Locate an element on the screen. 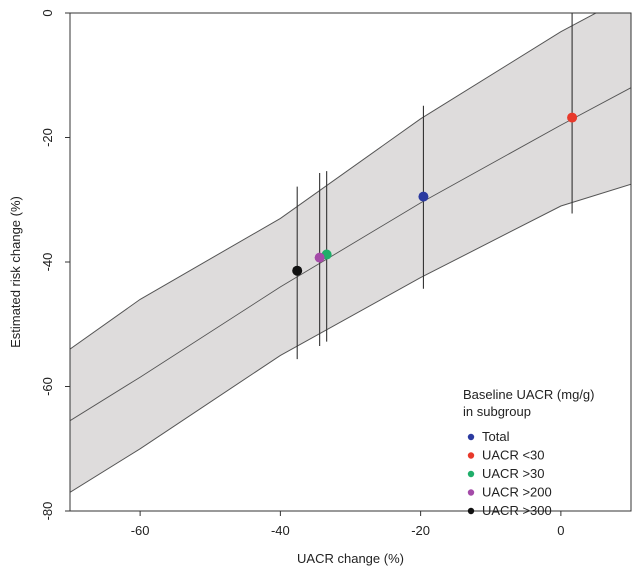 The image size is (633, 570). x-axis-title: UACR change (%) is located at coordinates (350, 558).